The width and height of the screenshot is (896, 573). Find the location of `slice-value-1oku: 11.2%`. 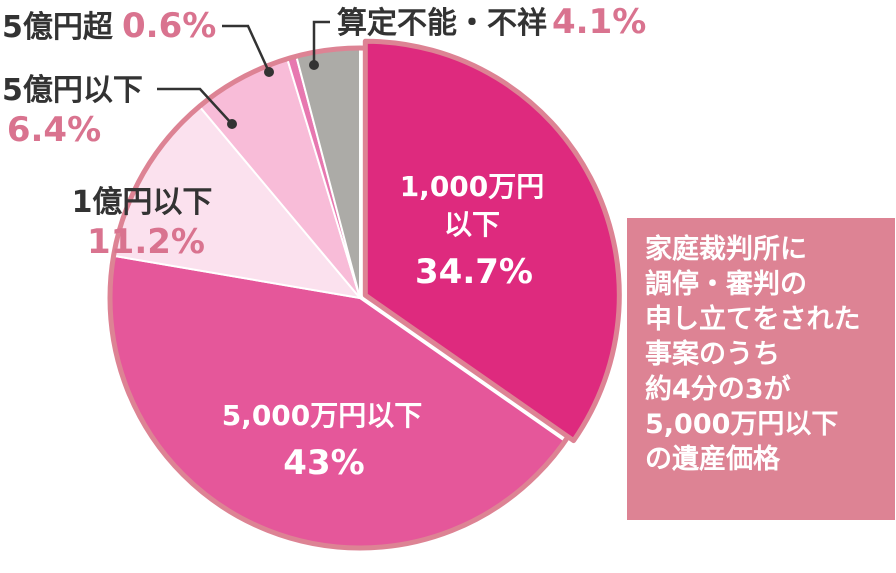

slice-value-1oku: 11.2% is located at coordinates (146, 242).